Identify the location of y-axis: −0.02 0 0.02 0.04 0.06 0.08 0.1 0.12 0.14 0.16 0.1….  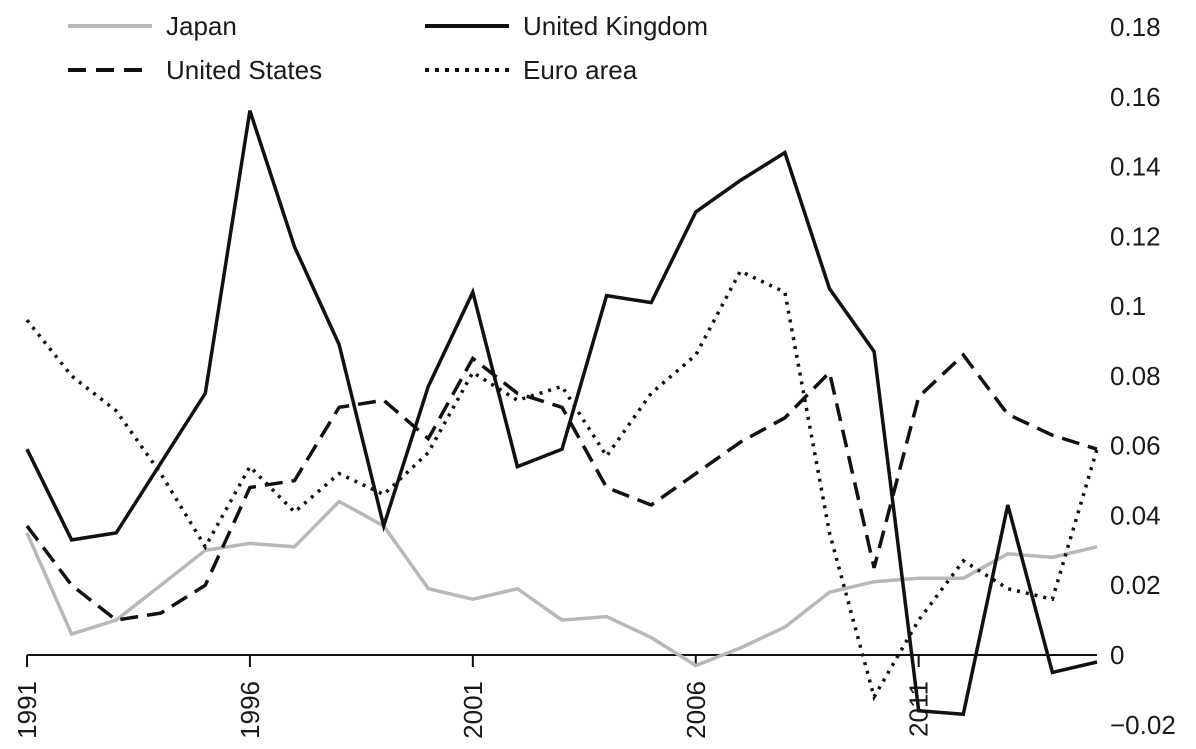
(1143, 376).